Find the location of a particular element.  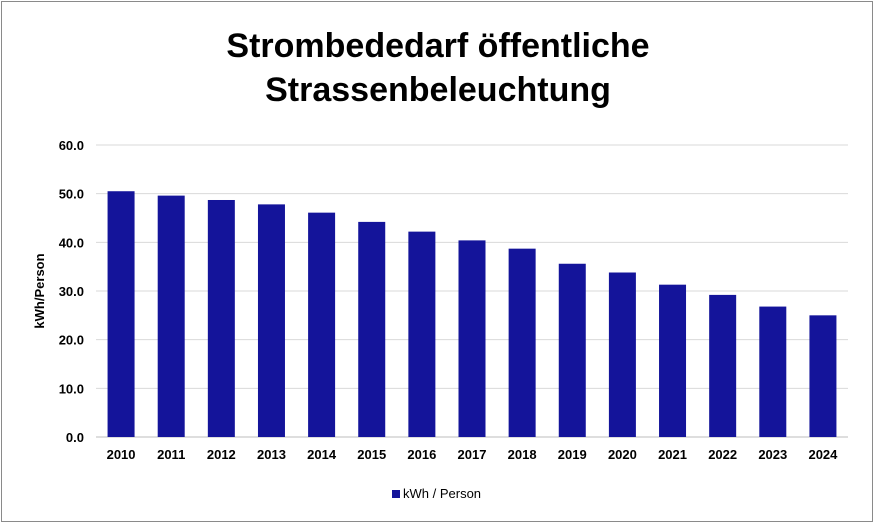

x-tick-label: 2024 is located at coordinates (823, 454).